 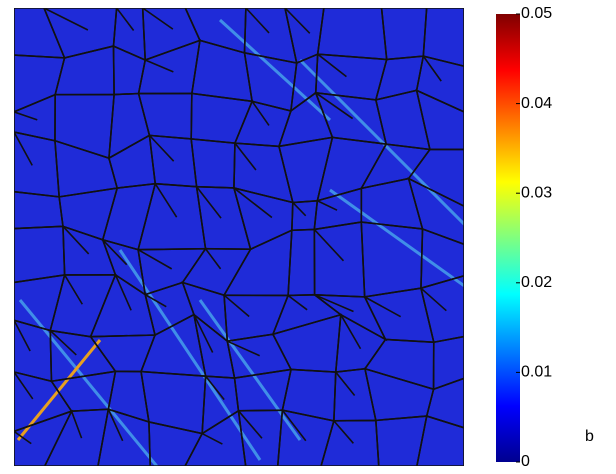 What do you see at coordinates (536, 282) in the screenshot?
I see `colorbar-tick-label: 0.02` at bounding box center [536, 282].